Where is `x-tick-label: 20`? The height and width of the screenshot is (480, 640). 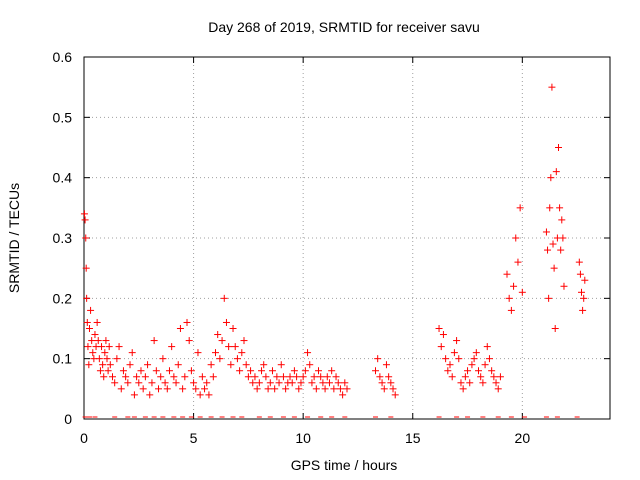 x-tick-label: 20 is located at coordinates (523, 438).